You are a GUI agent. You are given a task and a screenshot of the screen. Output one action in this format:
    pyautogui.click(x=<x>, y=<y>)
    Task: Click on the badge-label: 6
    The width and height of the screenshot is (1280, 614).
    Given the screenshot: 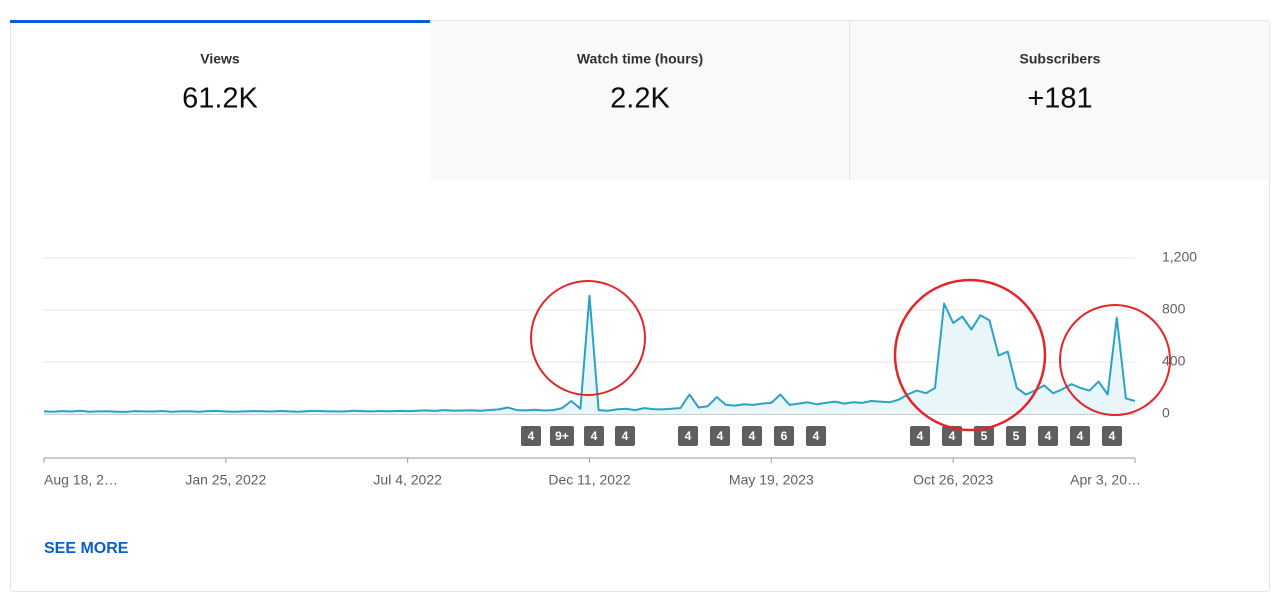 What is the action you would take?
    pyautogui.click(x=784, y=436)
    